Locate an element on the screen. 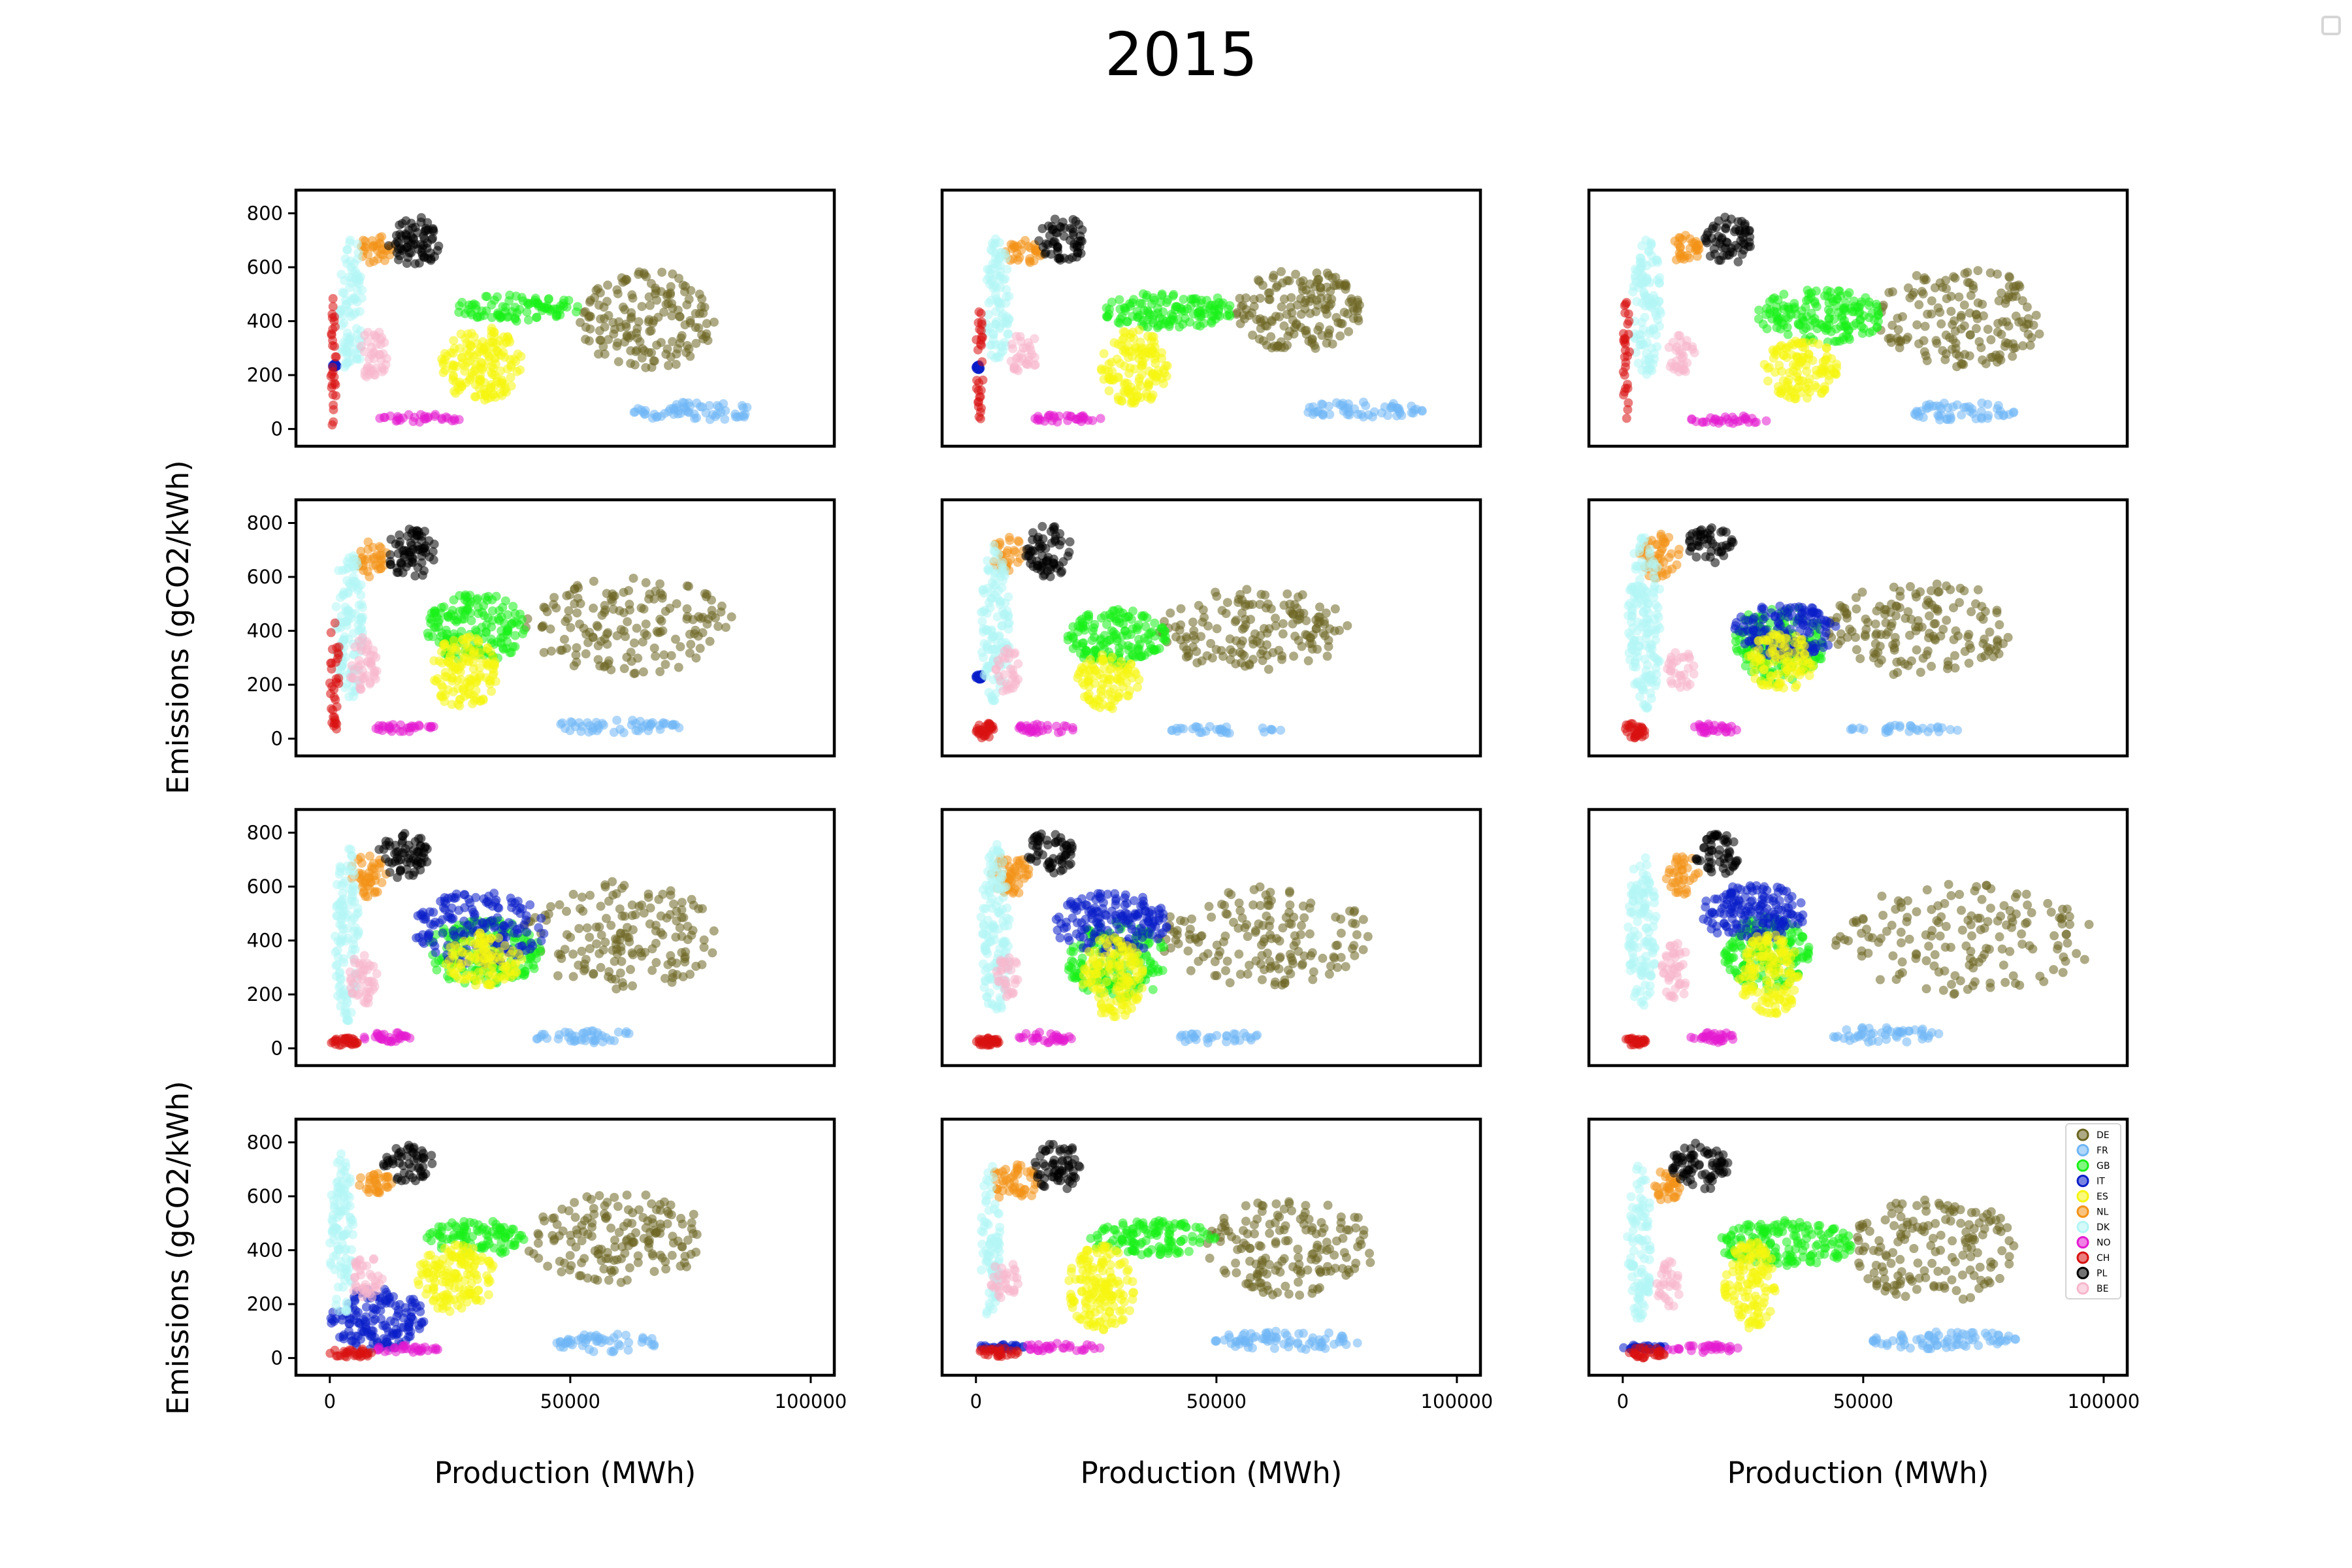 The image size is (2352, 1568). checkbox-icon is located at coordinates (2331, 25).